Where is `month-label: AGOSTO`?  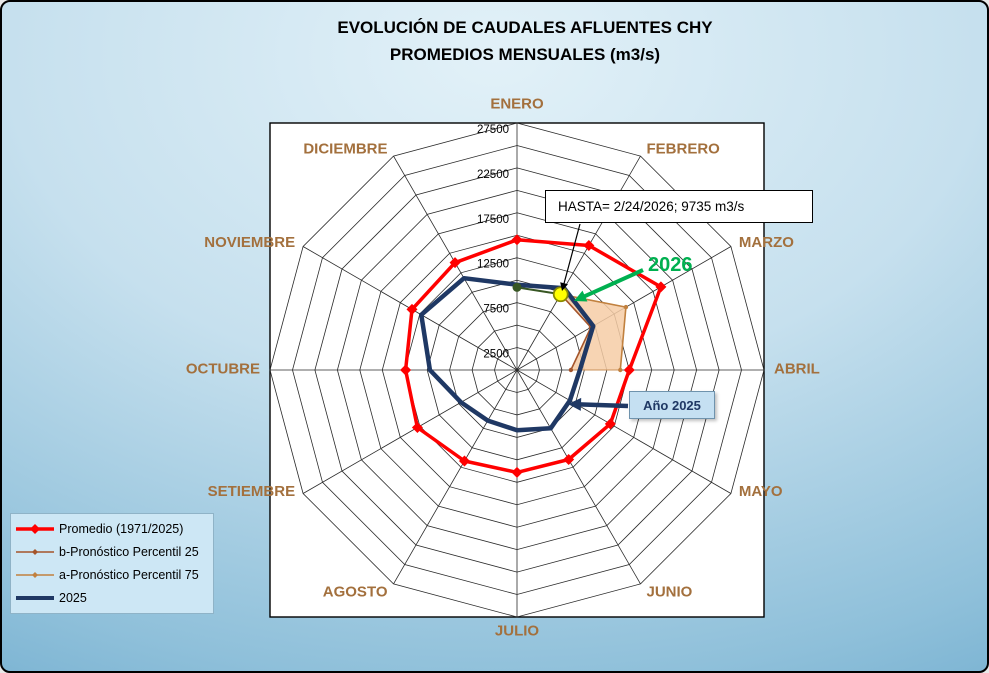
month-label: AGOSTO is located at coordinates (355, 591).